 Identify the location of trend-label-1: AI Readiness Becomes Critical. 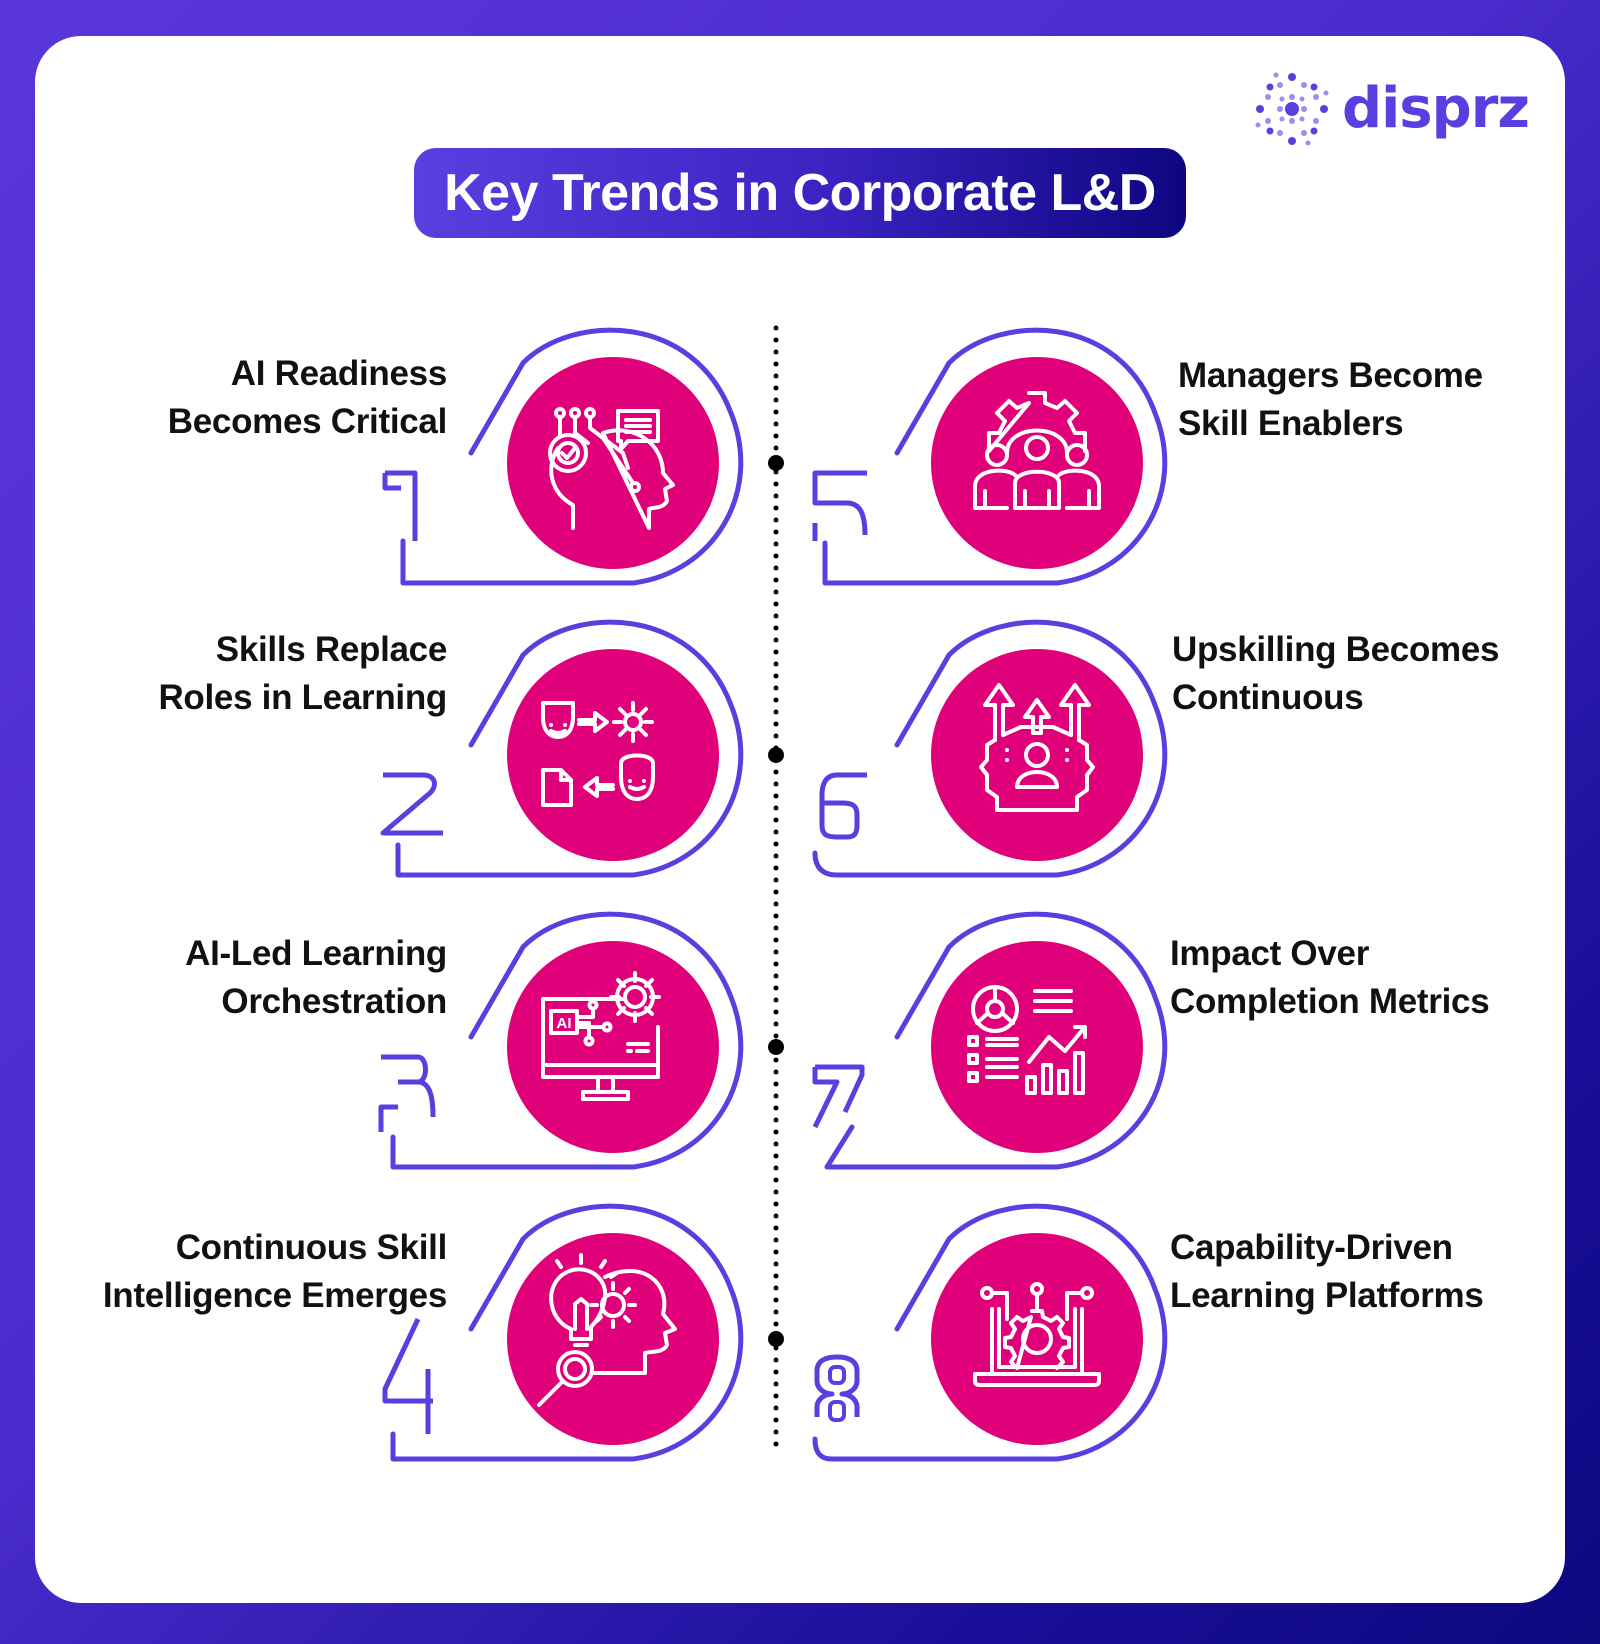
(307, 397).